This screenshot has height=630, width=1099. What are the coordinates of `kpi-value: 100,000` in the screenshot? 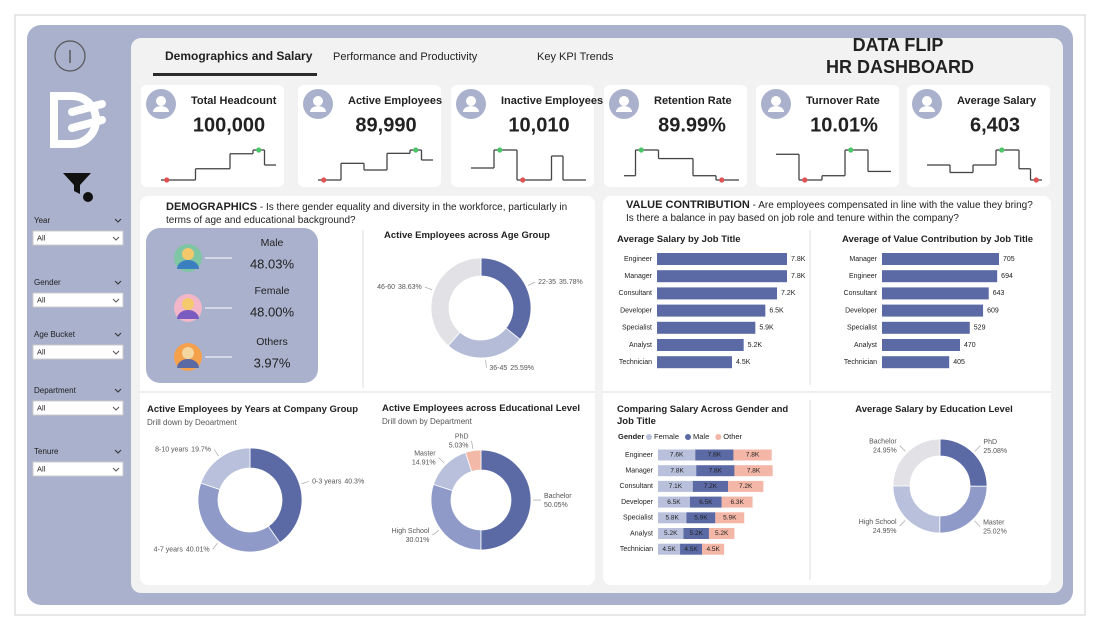 It's located at (229, 125).